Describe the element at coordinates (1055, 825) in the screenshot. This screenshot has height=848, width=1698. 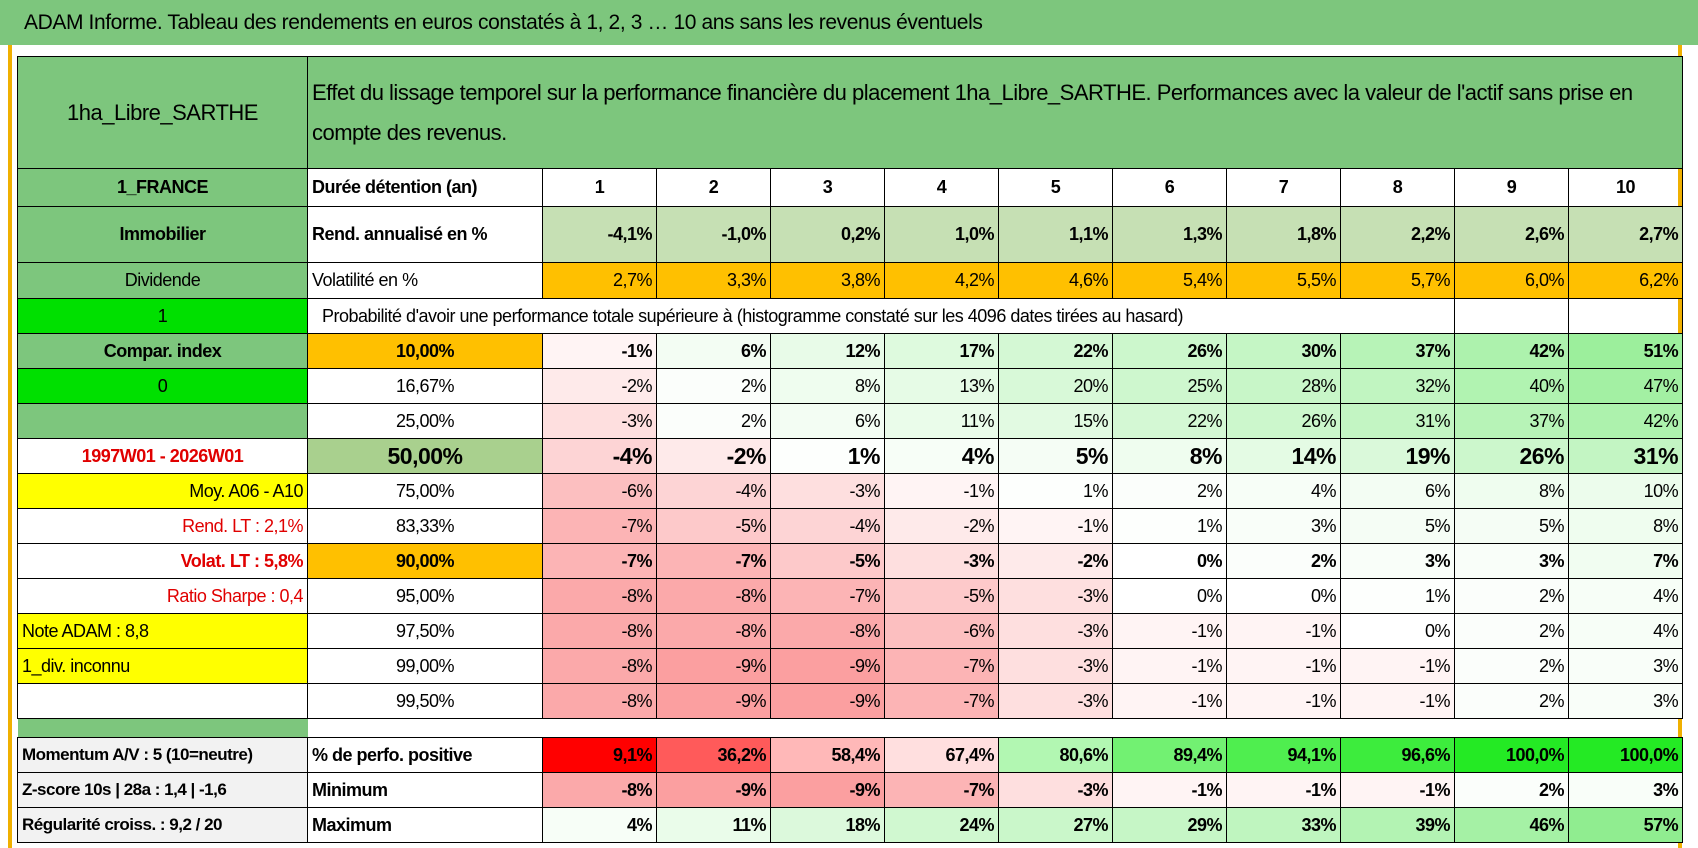
I see `value-cell: 27%` at that location.